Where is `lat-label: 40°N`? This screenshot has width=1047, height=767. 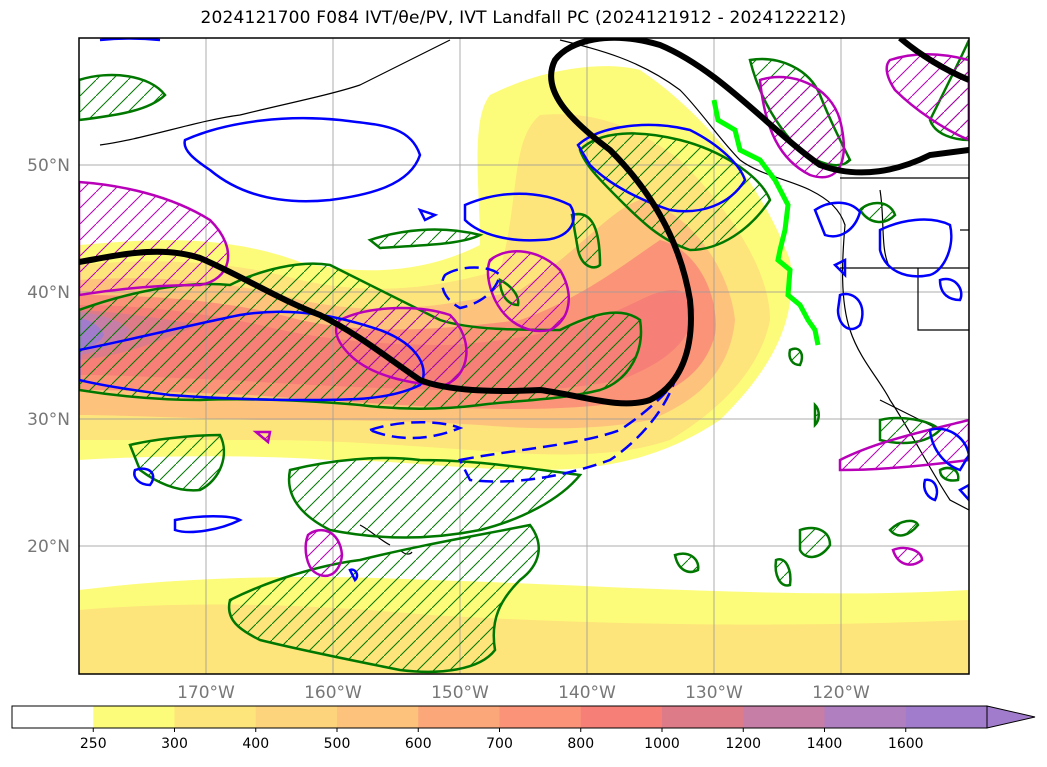
lat-label: 40°N is located at coordinates (48, 293).